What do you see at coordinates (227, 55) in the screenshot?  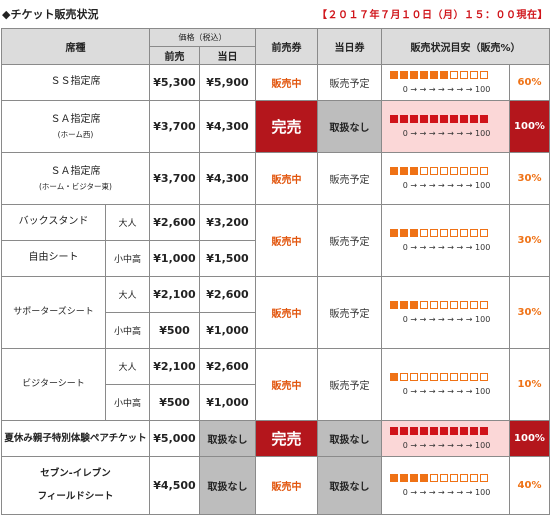 I see `header-sameday-price: 当日` at bounding box center [227, 55].